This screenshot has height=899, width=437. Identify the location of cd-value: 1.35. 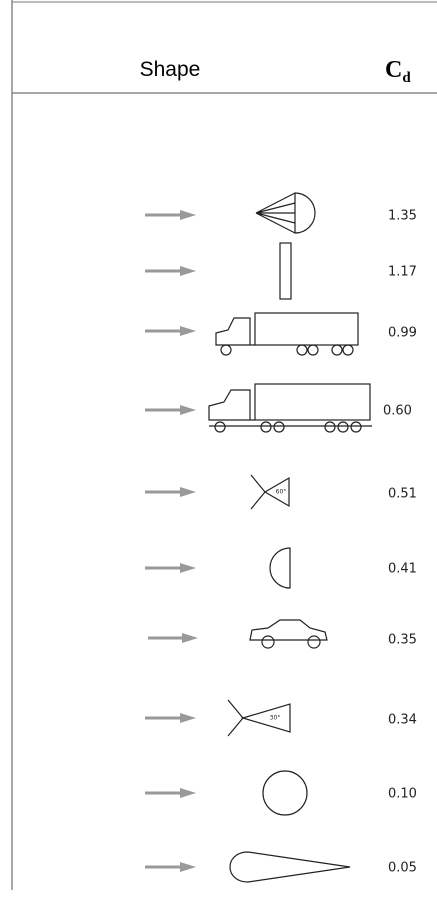
(402, 216).